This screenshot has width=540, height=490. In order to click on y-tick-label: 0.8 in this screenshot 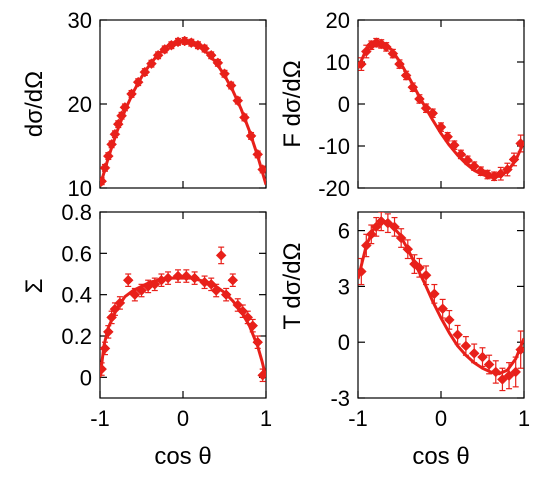, I will do `click(76, 212)`.